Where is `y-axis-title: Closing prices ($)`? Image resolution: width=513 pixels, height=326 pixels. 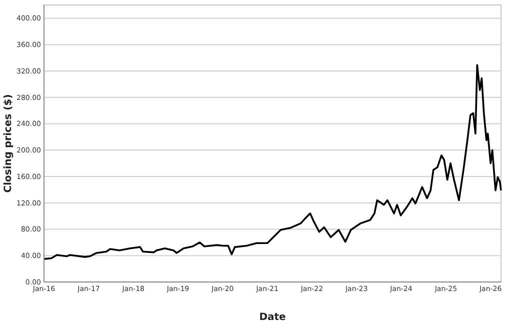
y-axis-title: Closing prices ($) is located at coordinates (8, 143).